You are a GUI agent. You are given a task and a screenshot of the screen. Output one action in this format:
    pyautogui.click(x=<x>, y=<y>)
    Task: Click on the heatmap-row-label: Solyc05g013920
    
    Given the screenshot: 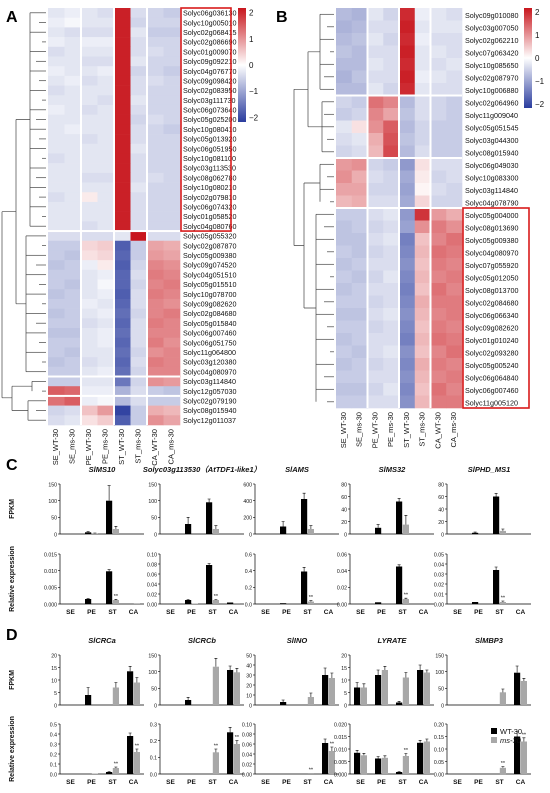 What is the action you would take?
    pyautogui.click(x=210, y=139)
    